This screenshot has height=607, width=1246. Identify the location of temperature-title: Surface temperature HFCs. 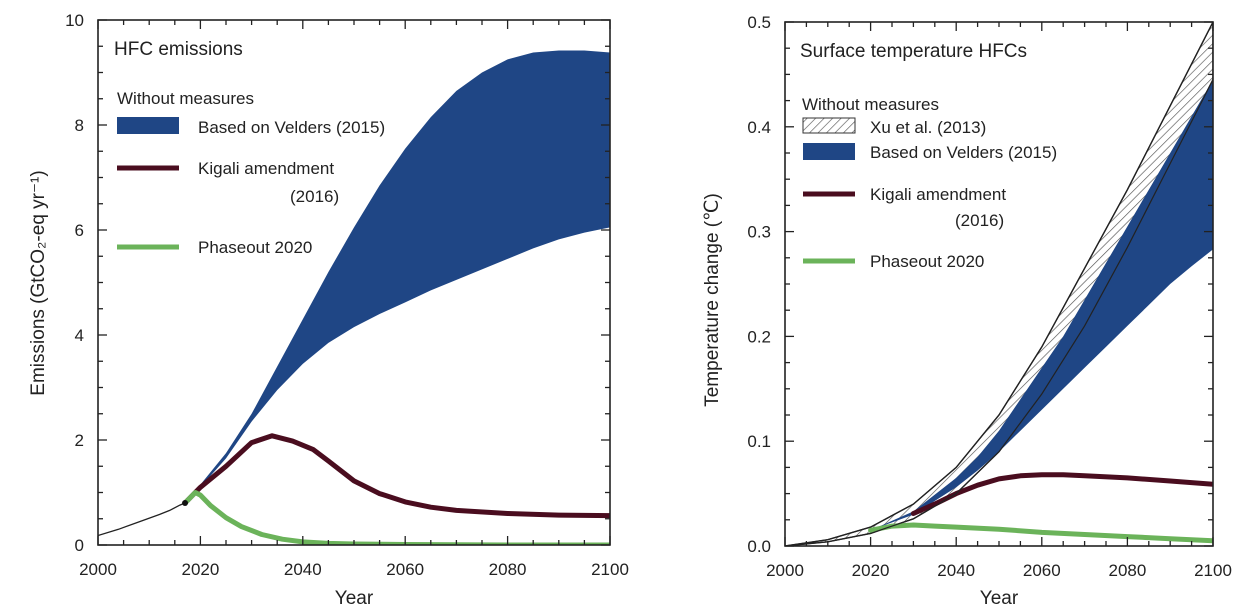
(913, 51).